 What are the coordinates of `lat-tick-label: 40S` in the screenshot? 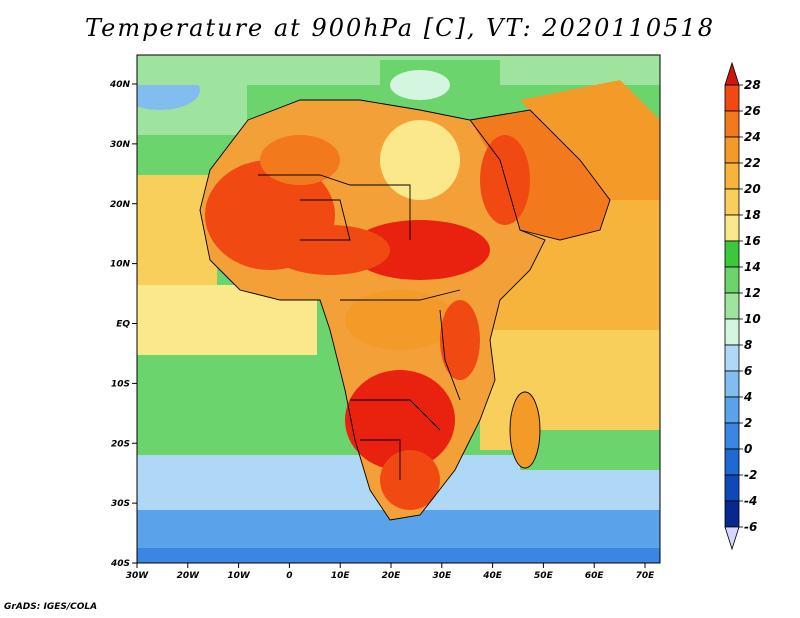 It's located at (120, 564).